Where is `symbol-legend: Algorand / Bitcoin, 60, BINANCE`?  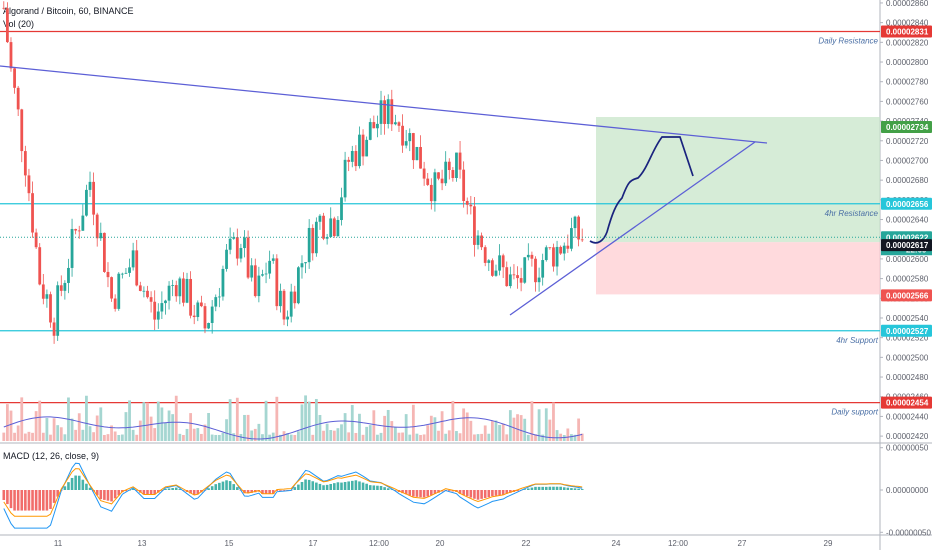
symbol-legend: Algorand / Bitcoin, 60, BINANCE is located at coordinates (68, 11).